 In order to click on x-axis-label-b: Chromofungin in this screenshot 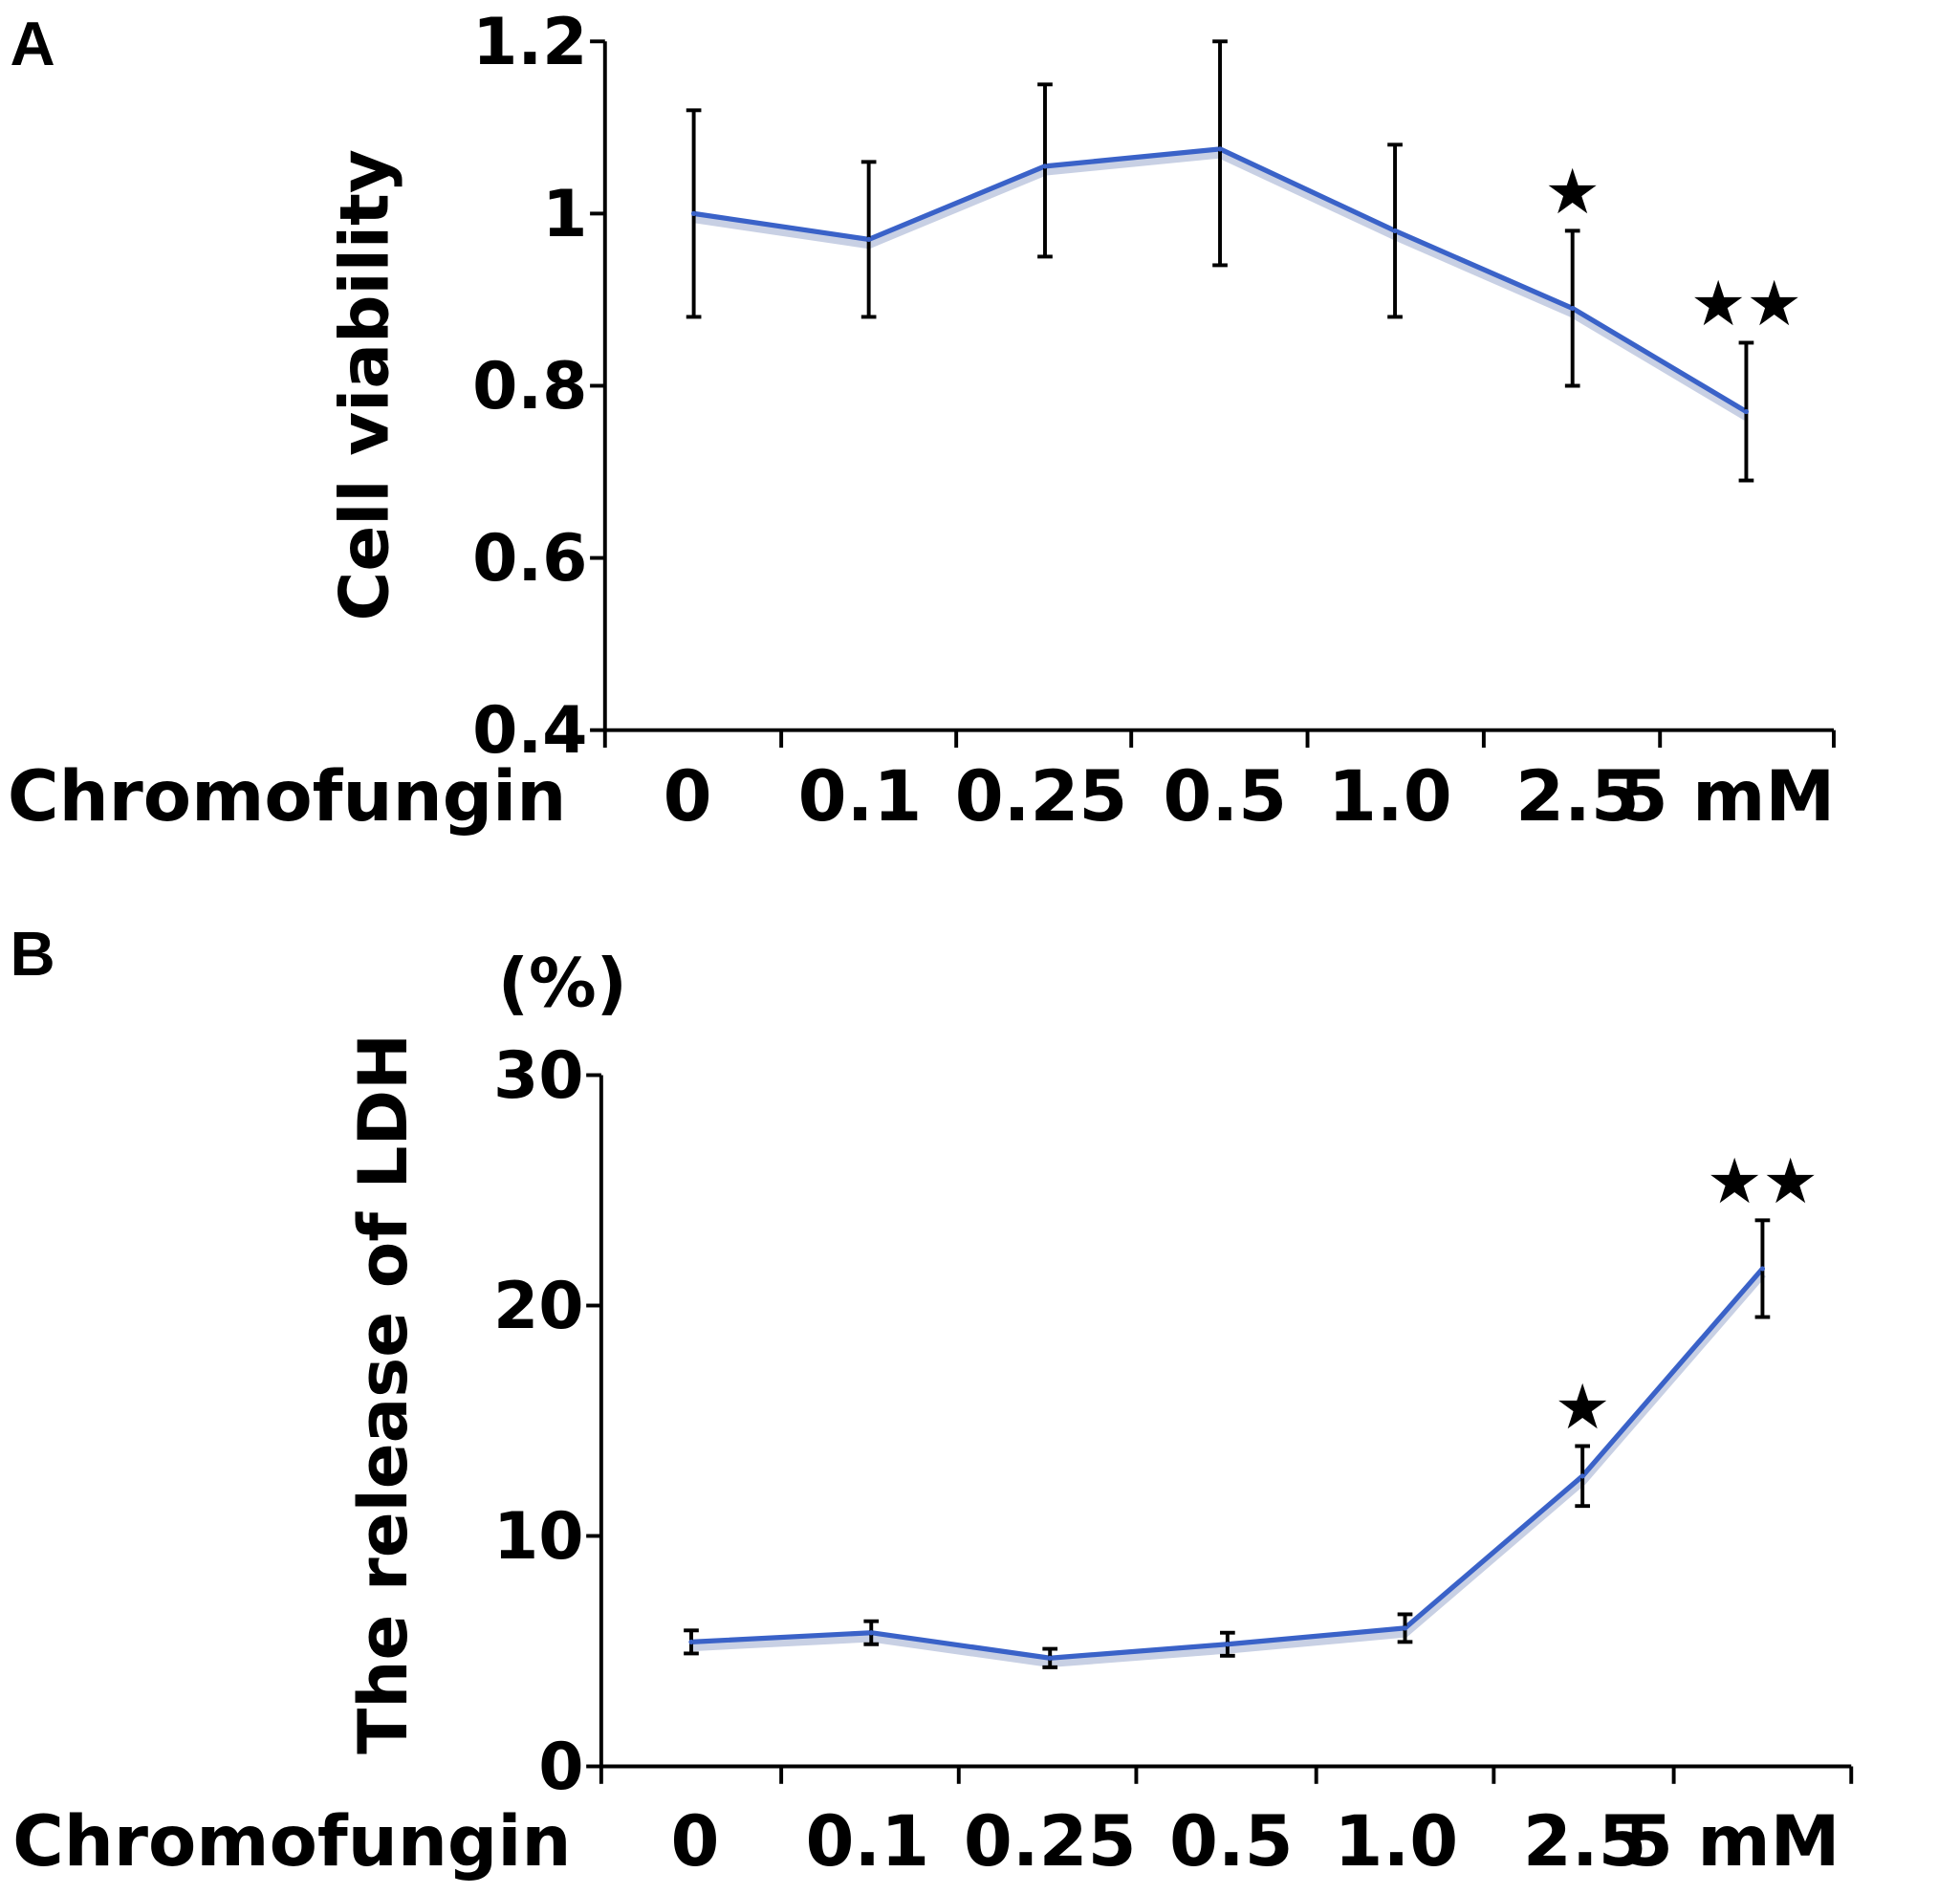, I will do `click(291, 1842)`.